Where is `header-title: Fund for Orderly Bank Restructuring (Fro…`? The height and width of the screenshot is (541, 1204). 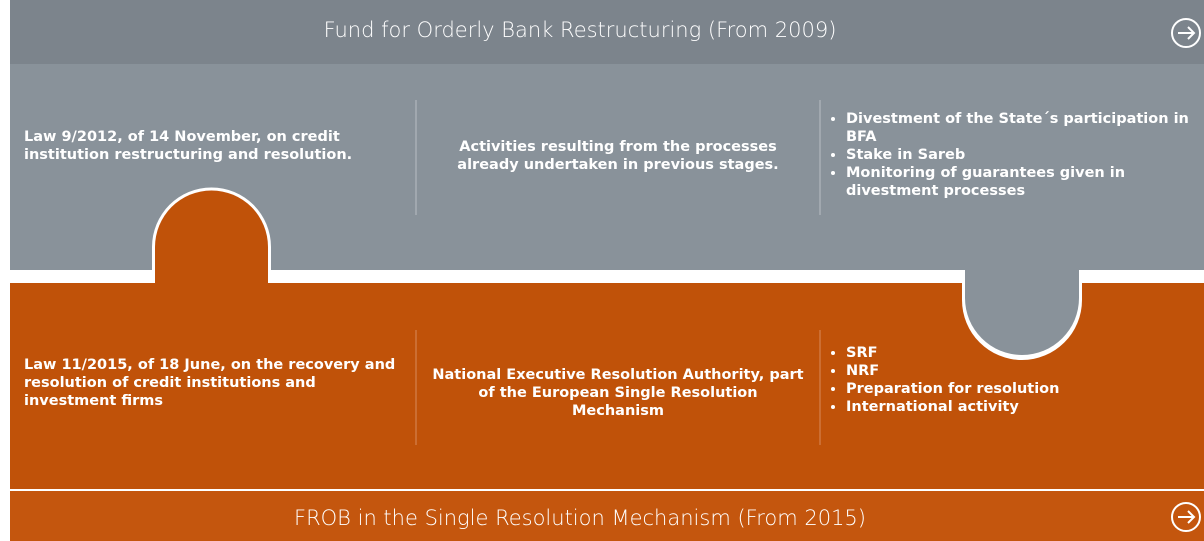
header-title: Fund for Orderly Bank Restructuring (Fro… is located at coordinates (580, 30).